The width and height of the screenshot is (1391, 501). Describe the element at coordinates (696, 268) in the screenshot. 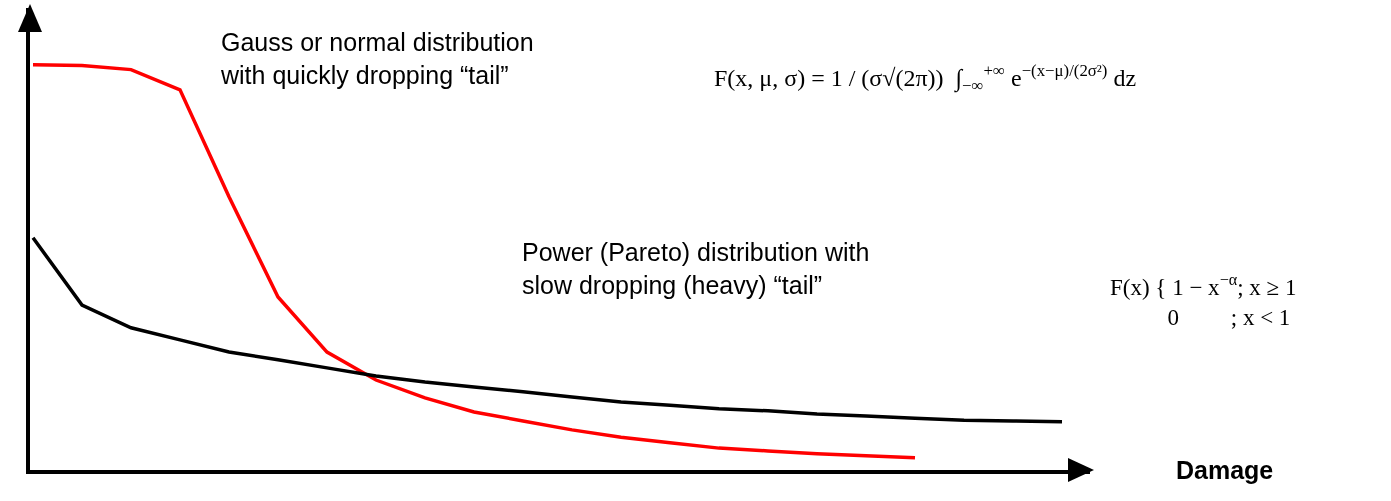

I see `annotation: Power (Pareto) distribution with slow dropping (heavy) “tail”` at that location.